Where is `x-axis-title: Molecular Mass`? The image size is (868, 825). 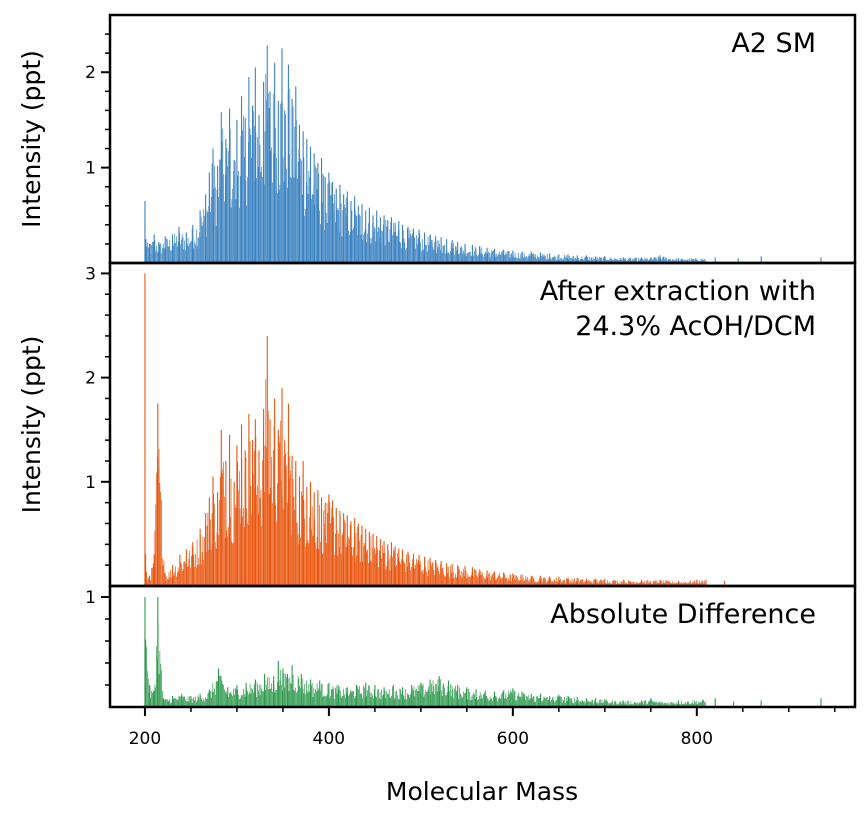
x-axis-title: Molecular Mass is located at coordinates (482, 791).